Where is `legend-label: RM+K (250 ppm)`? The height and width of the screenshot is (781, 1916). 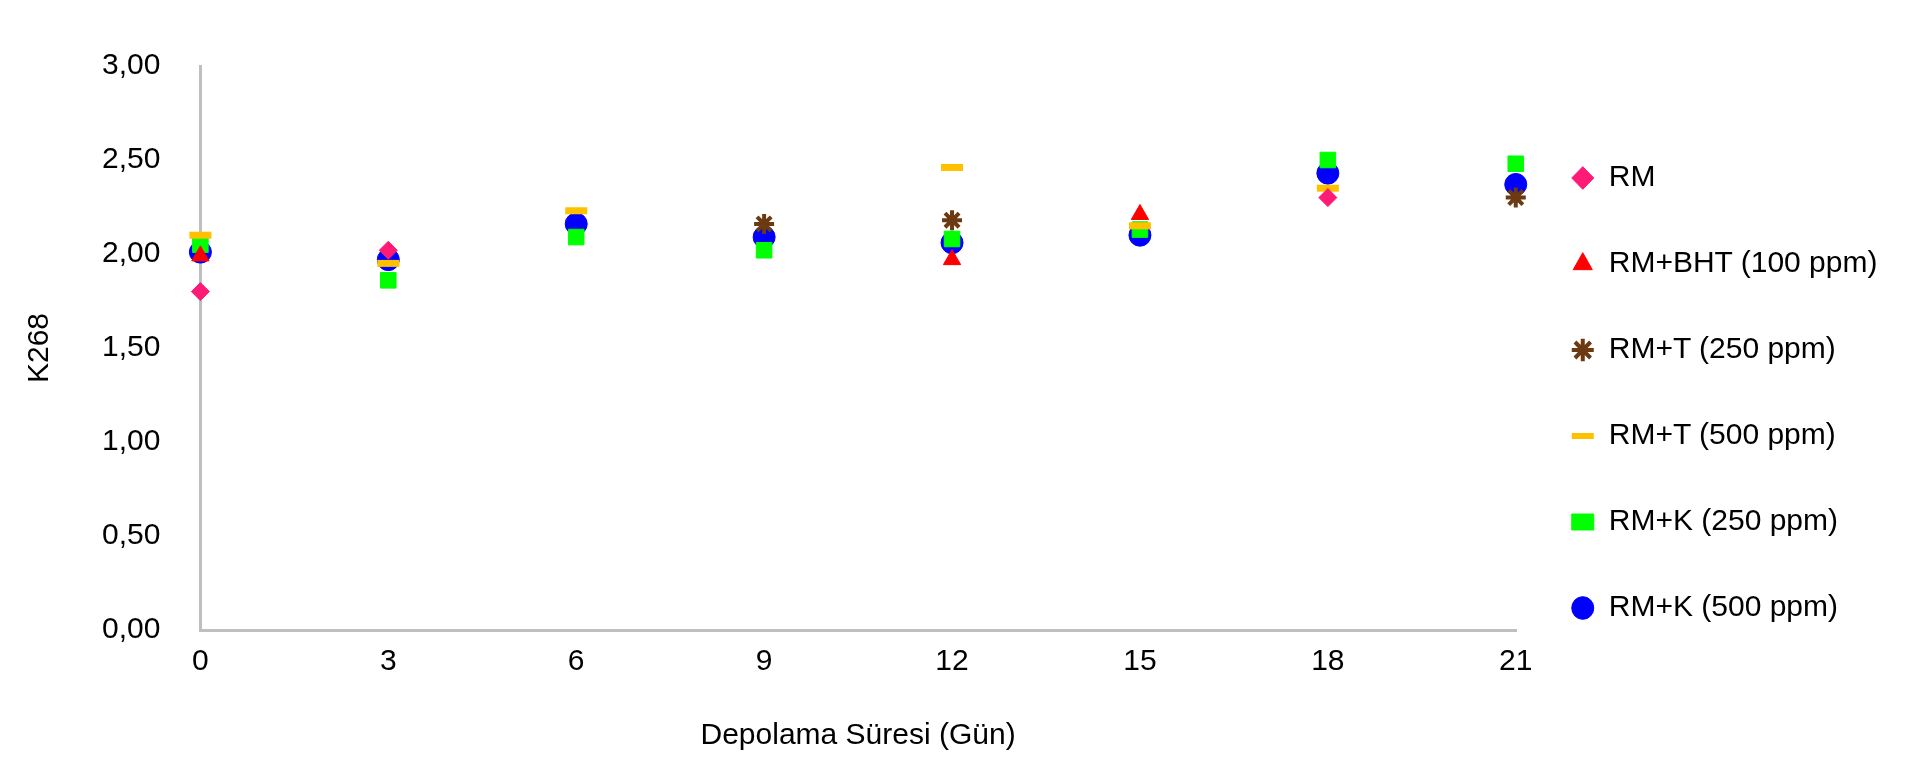
legend-label: RM+K (250 ppm) is located at coordinates (1723, 520).